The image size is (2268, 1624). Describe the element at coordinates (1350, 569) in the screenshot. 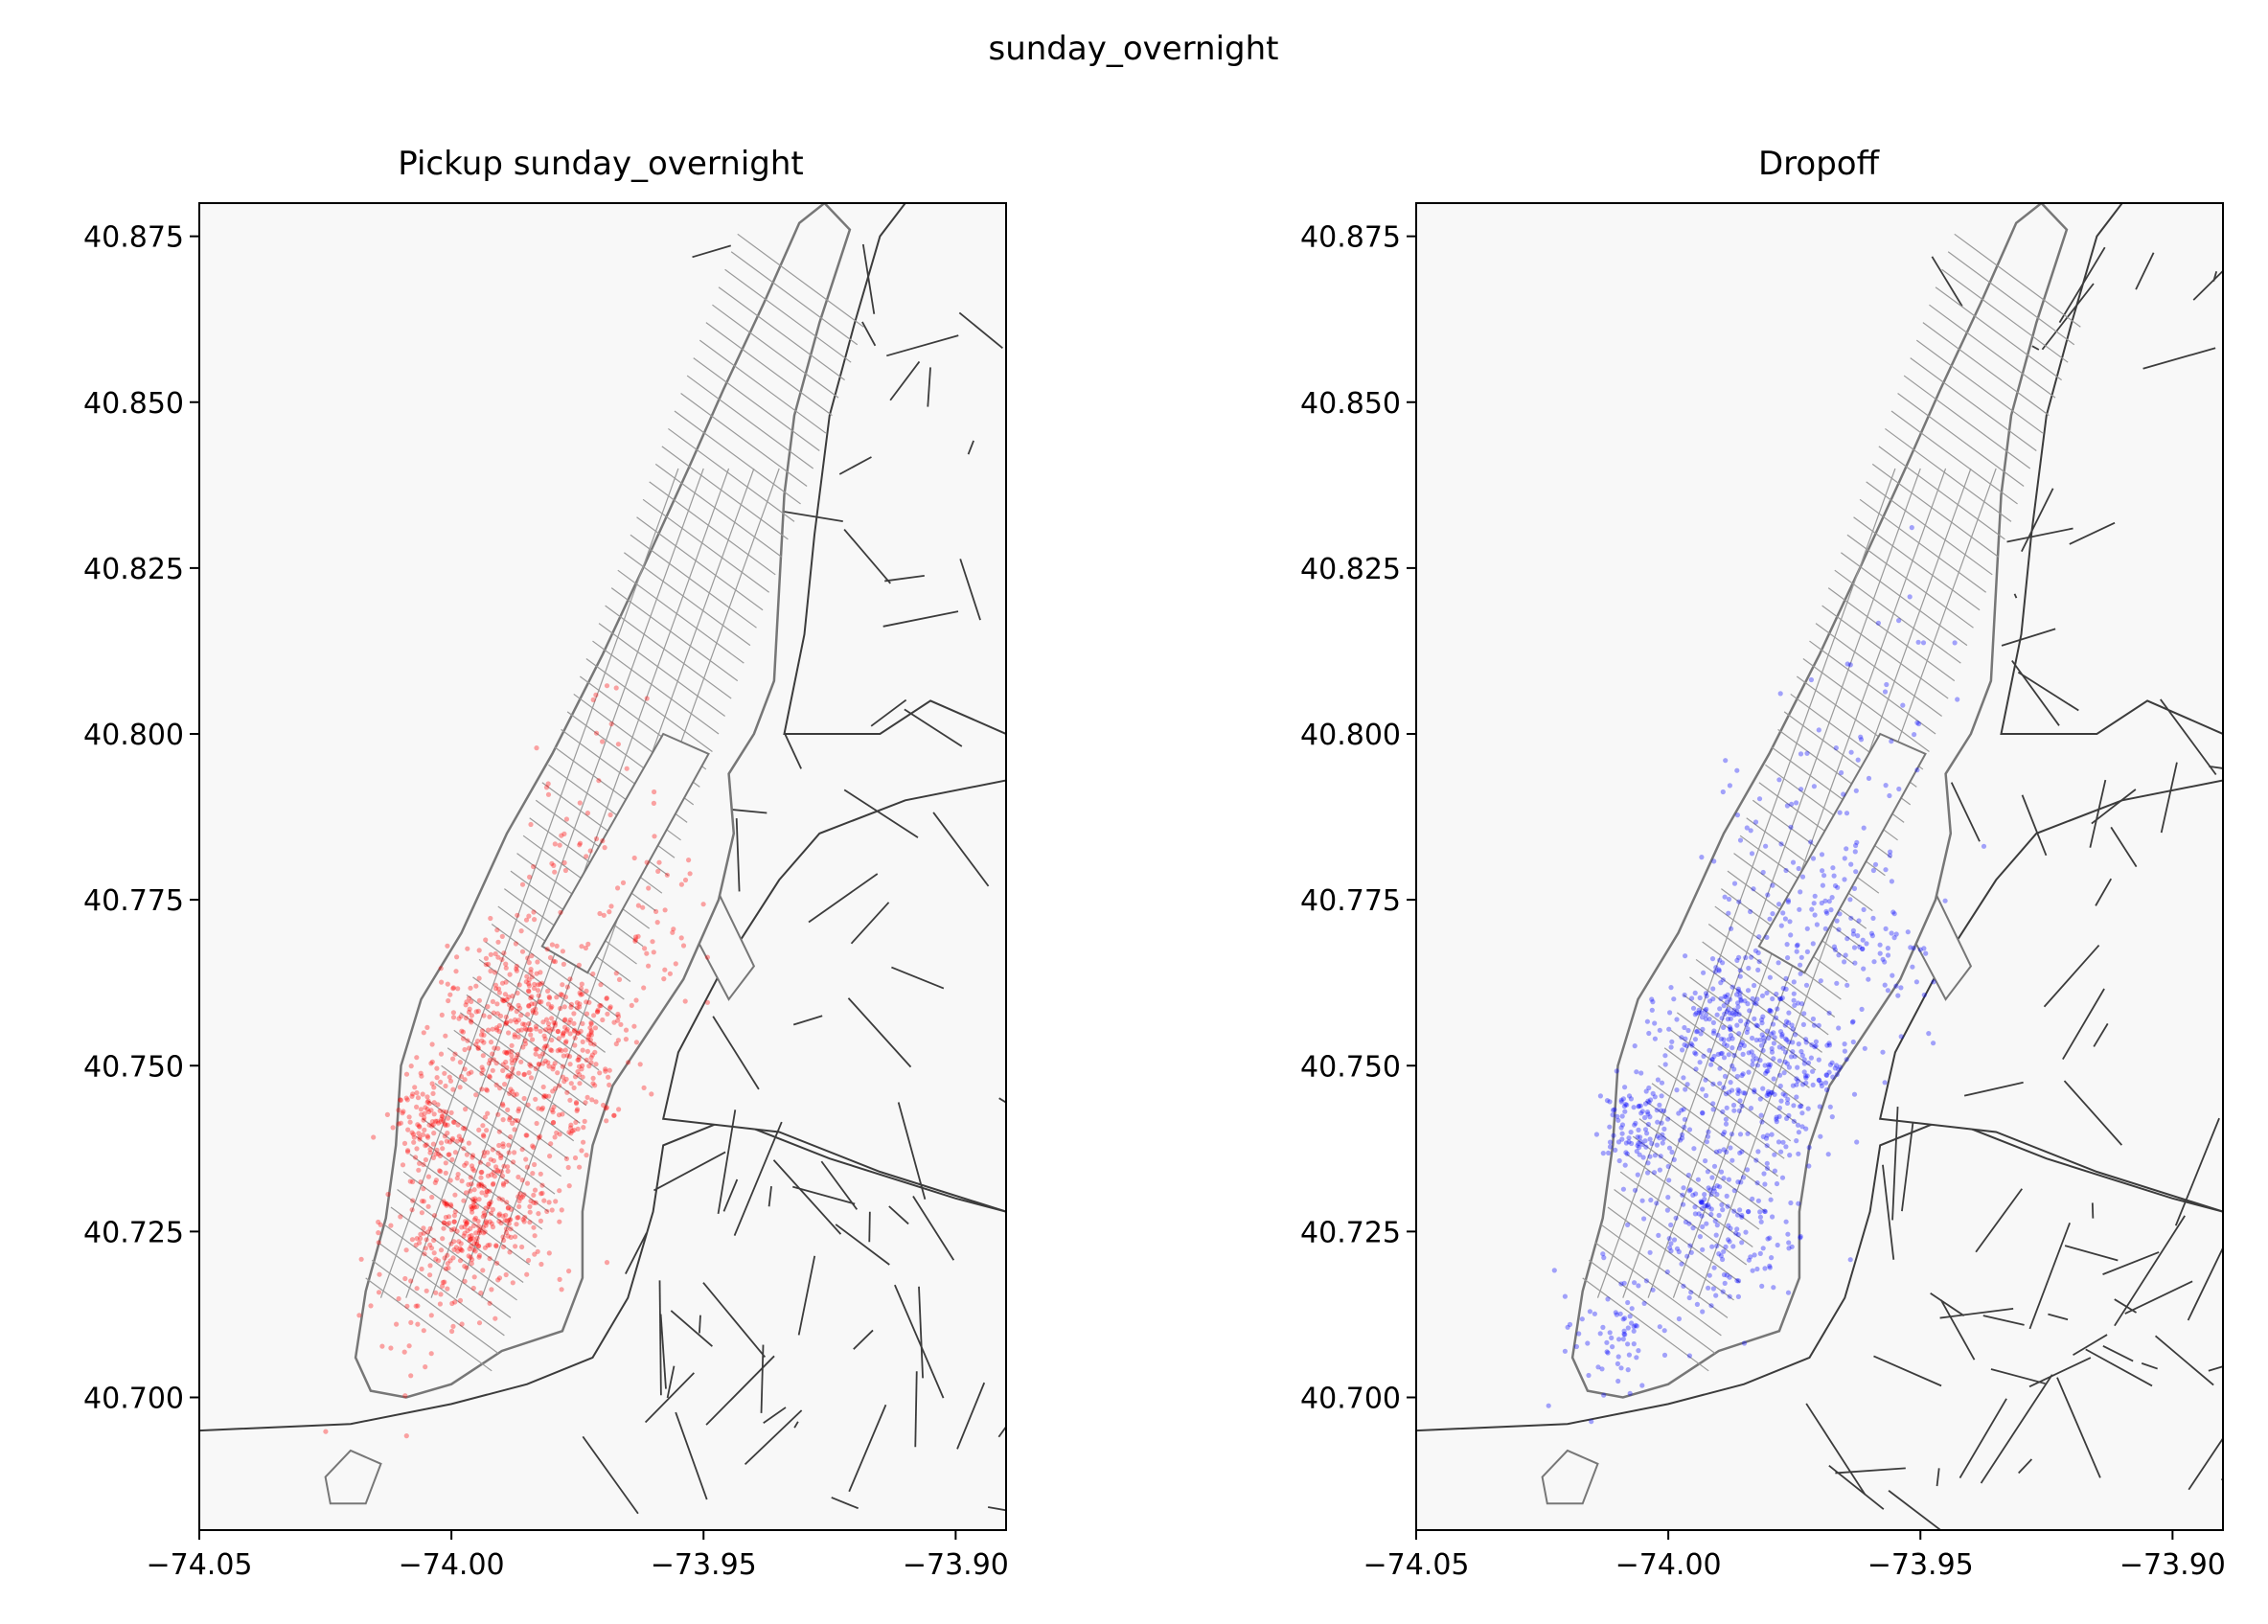

I see `y-tick-label: 40.825` at that location.